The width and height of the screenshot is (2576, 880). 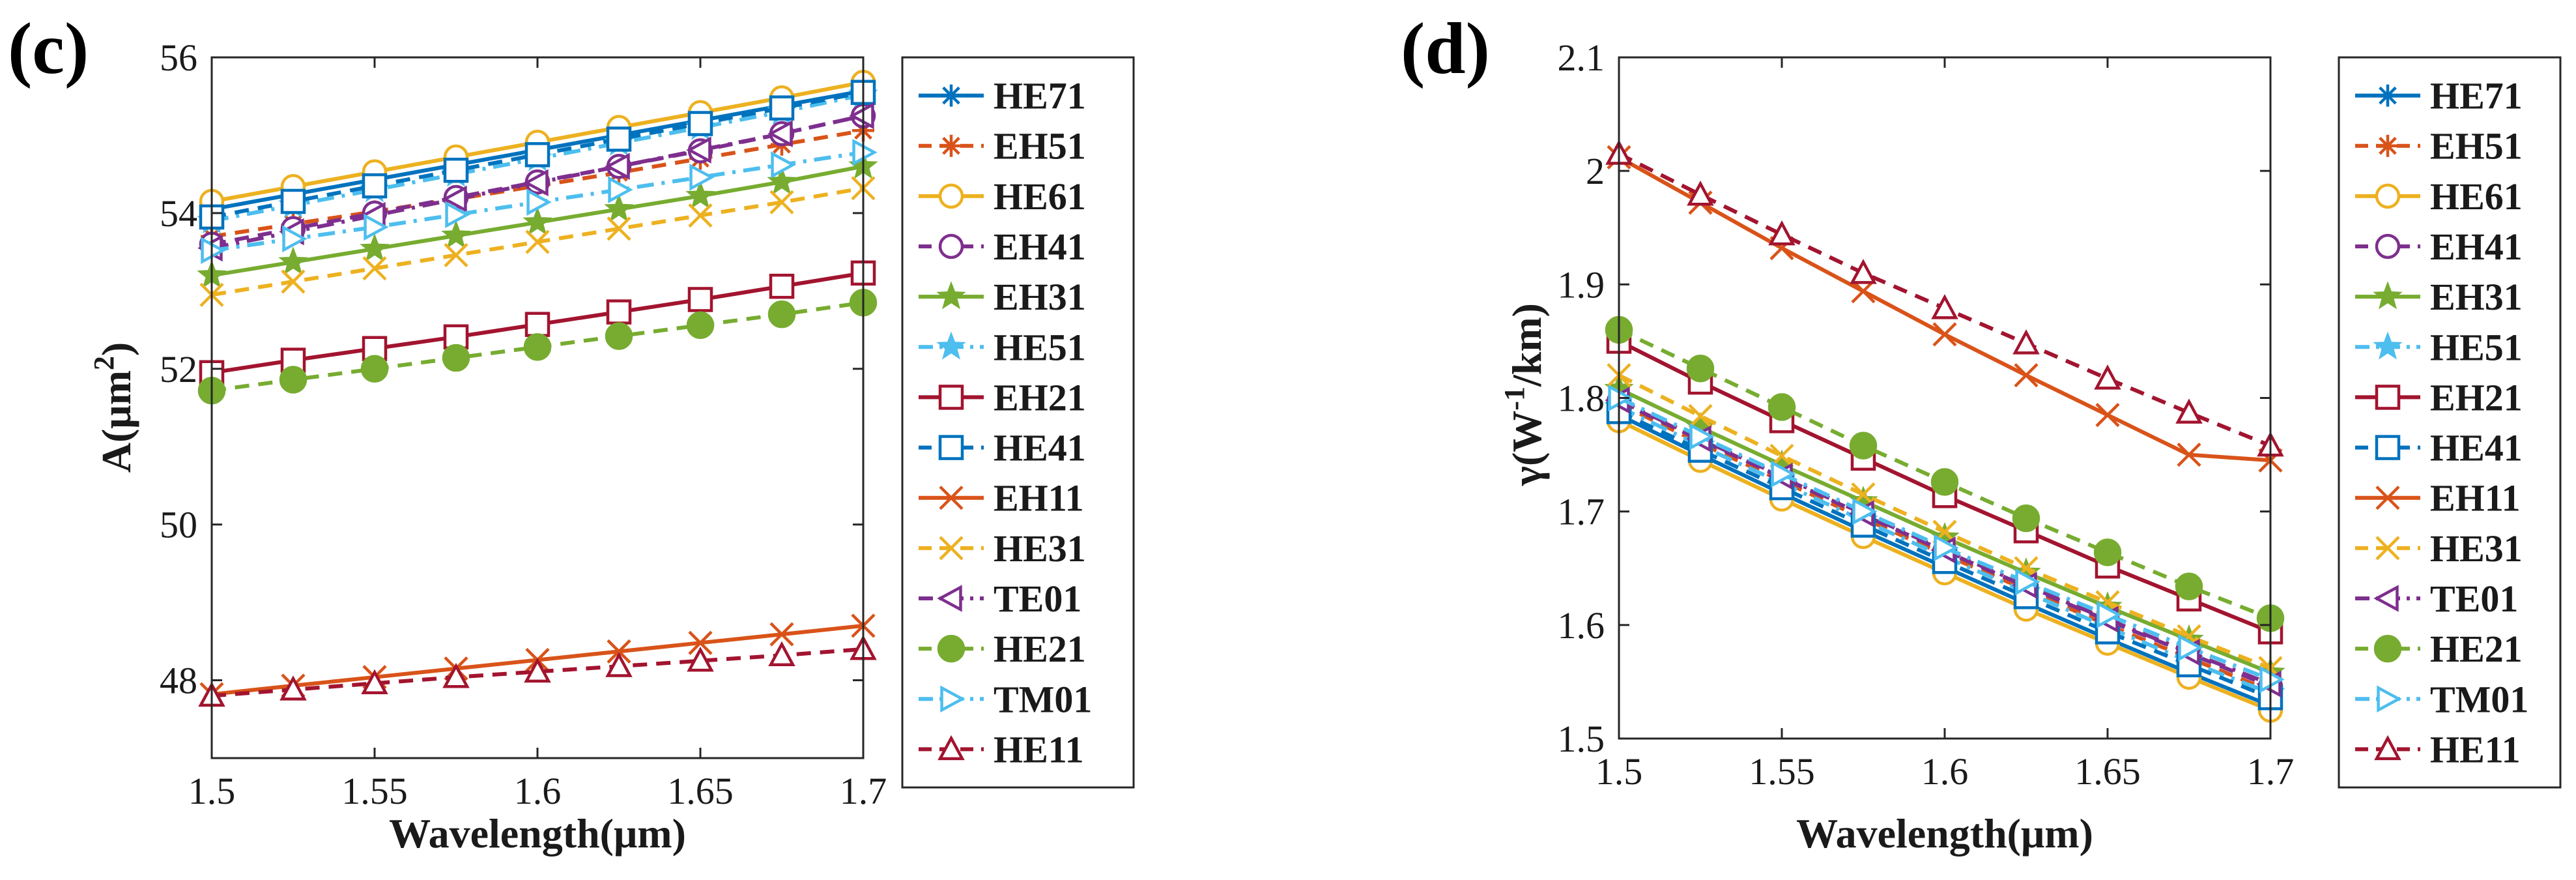 What do you see at coordinates (2438, 749) in the screenshot?
I see `legend-entry-he11-d: HE11` at bounding box center [2438, 749].